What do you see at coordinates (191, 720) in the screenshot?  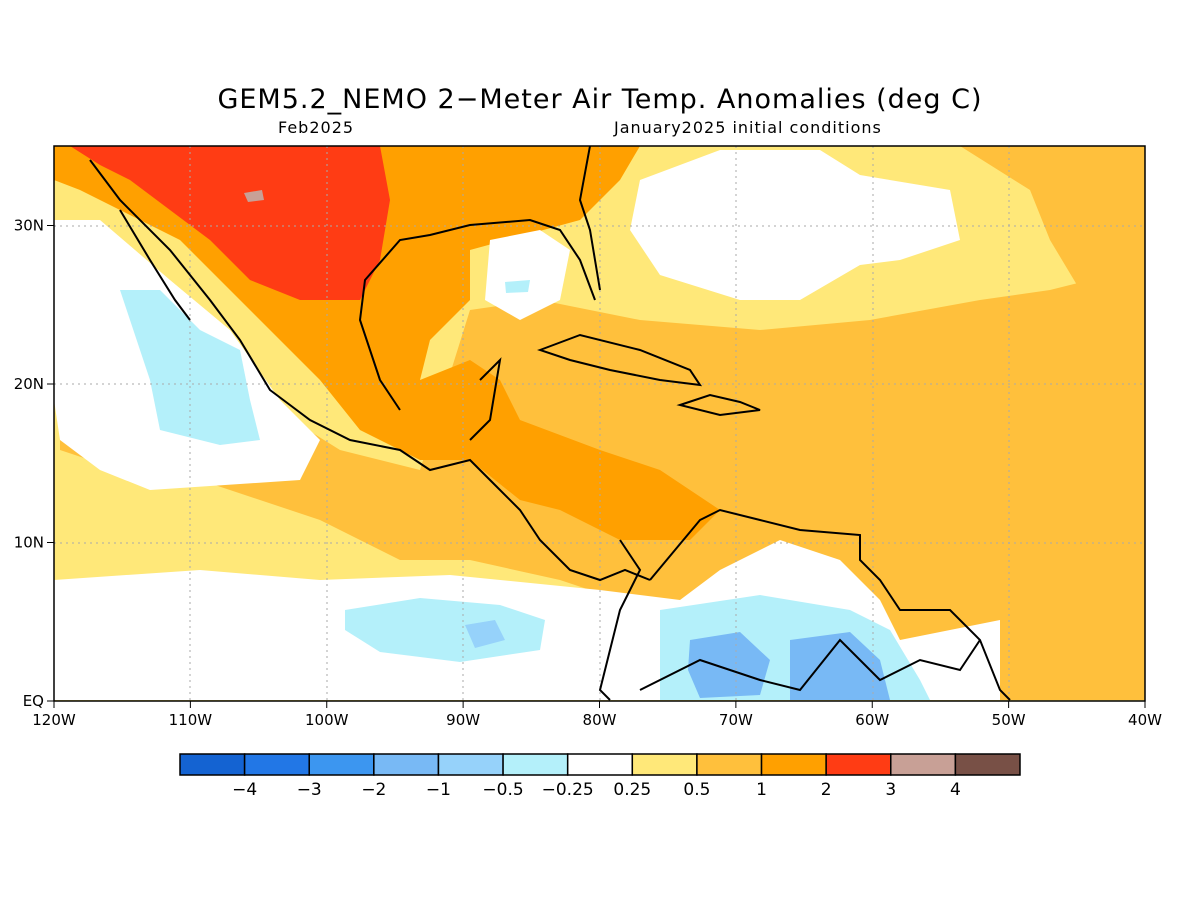 I see `lon-tick-label: 110W` at bounding box center [191, 720].